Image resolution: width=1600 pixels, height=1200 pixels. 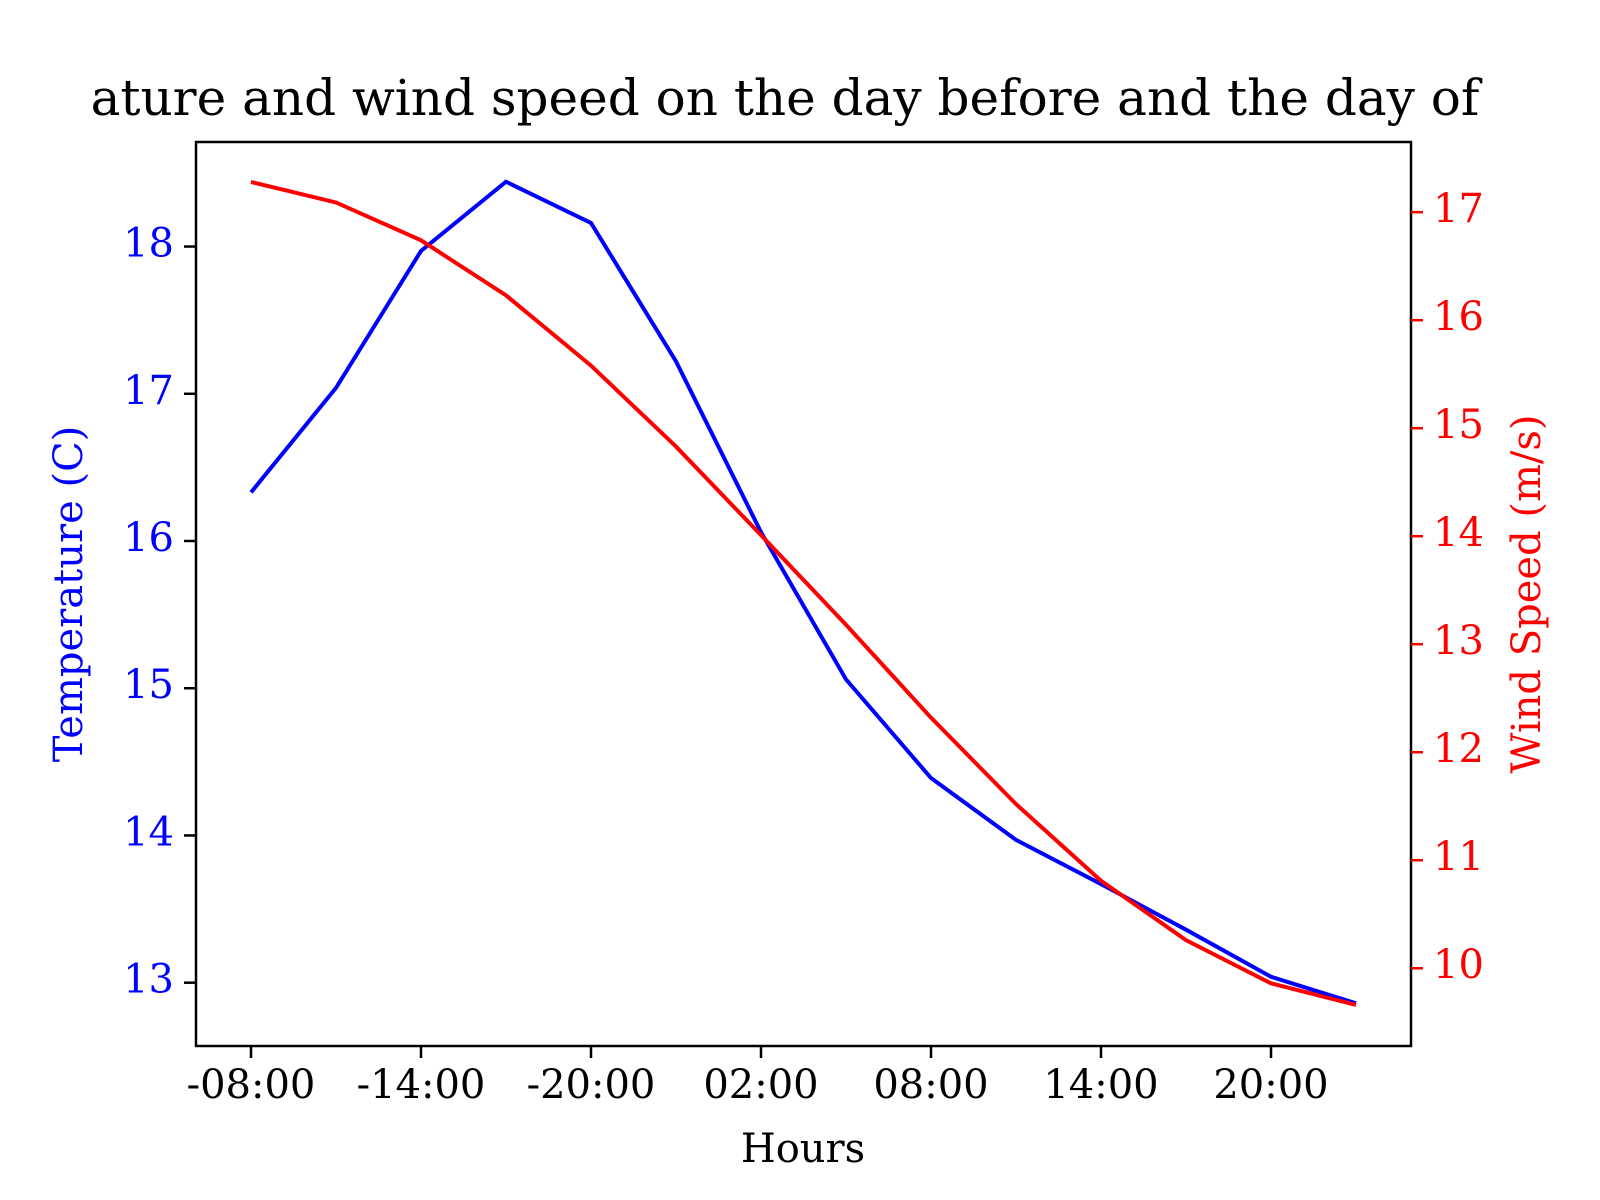 What do you see at coordinates (1458, 209) in the screenshot?
I see `y2-tick-label: 17` at bounding box center [1458, 209].